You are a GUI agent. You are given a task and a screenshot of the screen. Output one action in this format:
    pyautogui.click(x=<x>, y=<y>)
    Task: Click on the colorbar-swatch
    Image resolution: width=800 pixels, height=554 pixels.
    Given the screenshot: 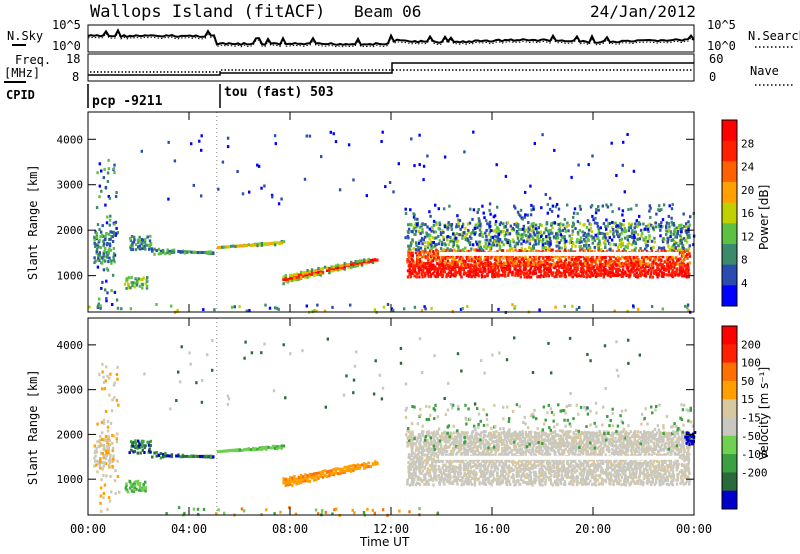 What is the action you would take?
    pyautogui.click(x=729, y=296)
    